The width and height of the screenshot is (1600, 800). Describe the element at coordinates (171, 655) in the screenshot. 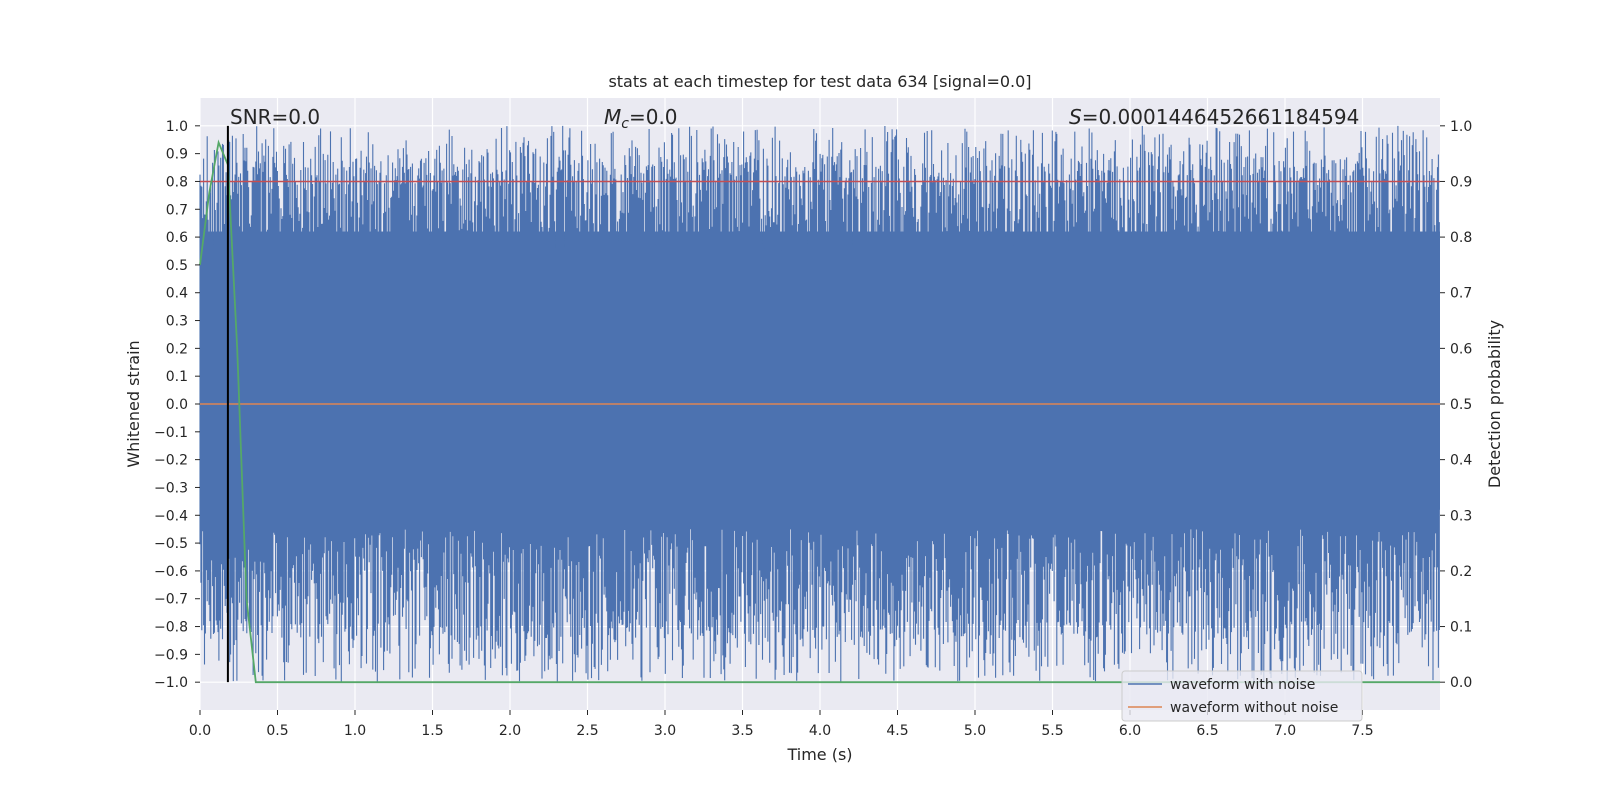

I see `y-tick-label-left: −0.9` at that location.